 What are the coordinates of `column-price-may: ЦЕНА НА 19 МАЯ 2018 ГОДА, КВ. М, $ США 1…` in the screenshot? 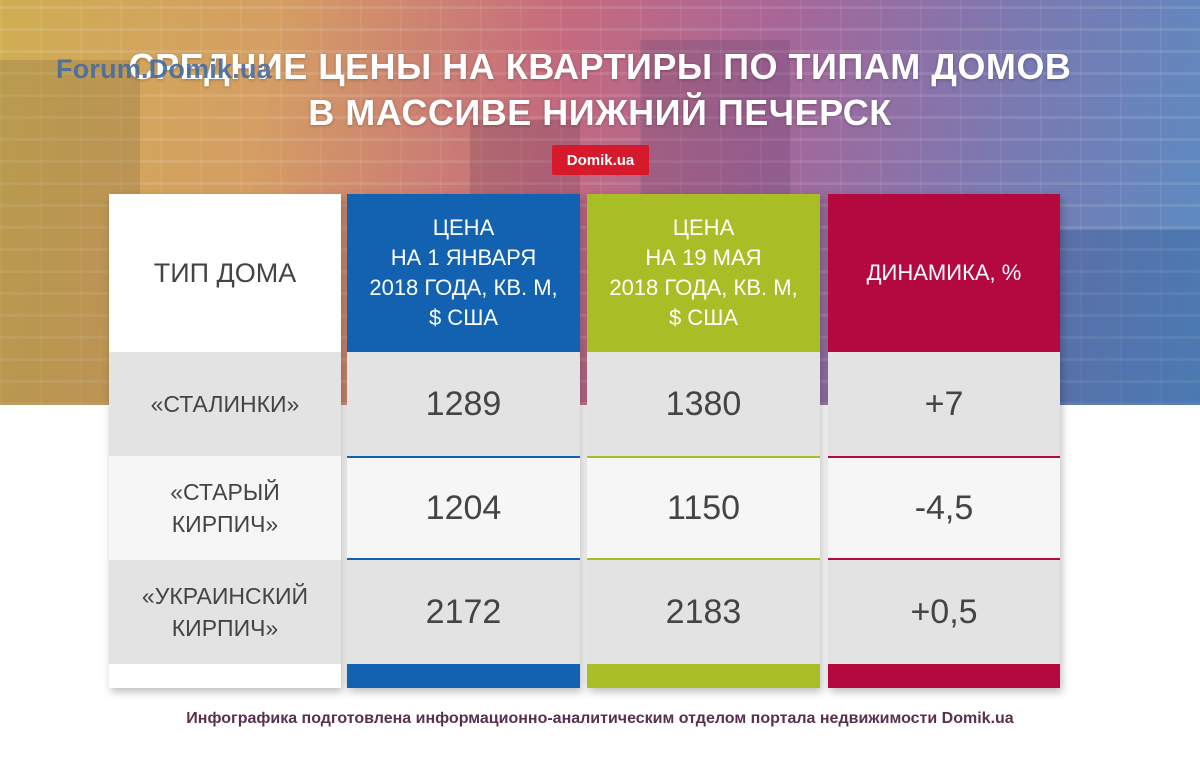 It's located at (703, 441).